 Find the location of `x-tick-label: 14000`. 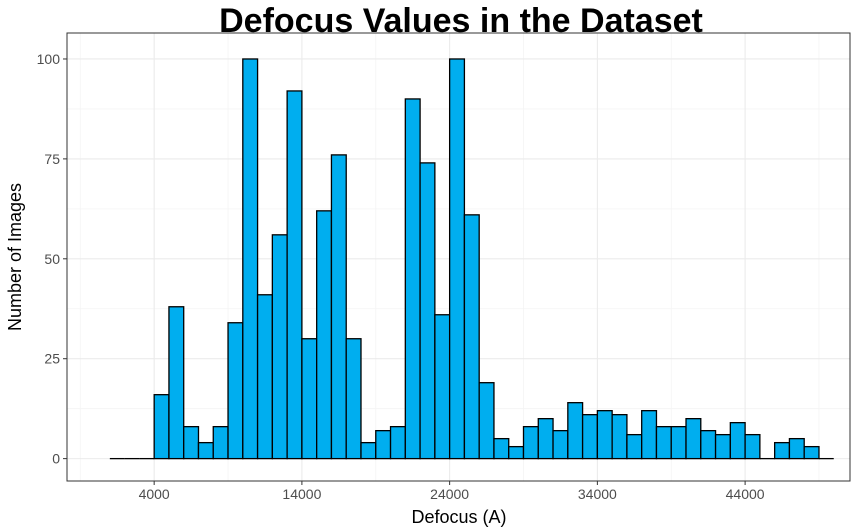

x-tick-label: 14000 is located at coordinates (301, 494).